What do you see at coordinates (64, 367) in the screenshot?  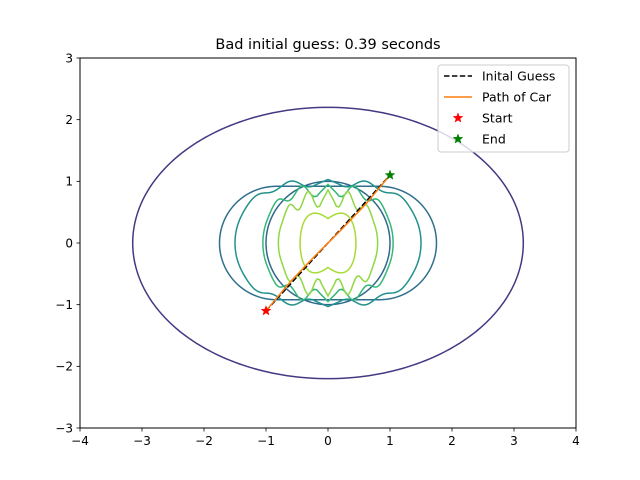 I see `y-tick-label: −2` at bounding box center [64, 367].